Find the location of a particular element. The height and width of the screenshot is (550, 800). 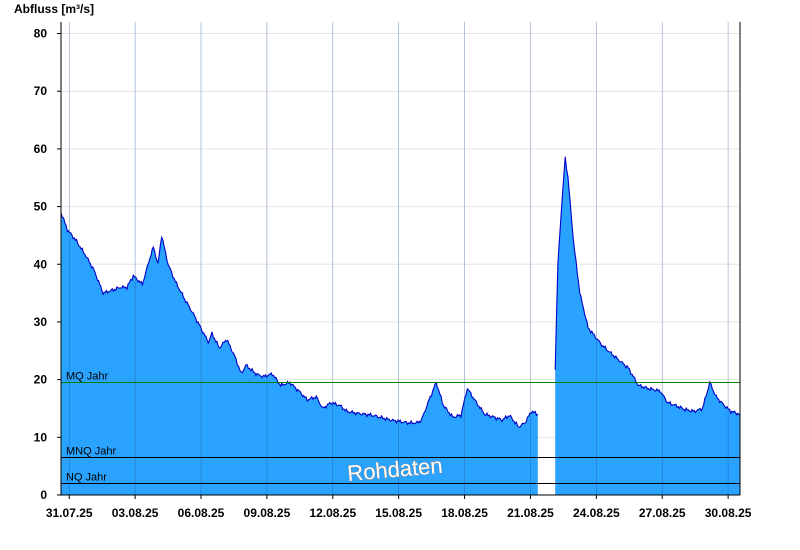

reference-line-label: MQ Jahr is located at coordinates (87, 377).